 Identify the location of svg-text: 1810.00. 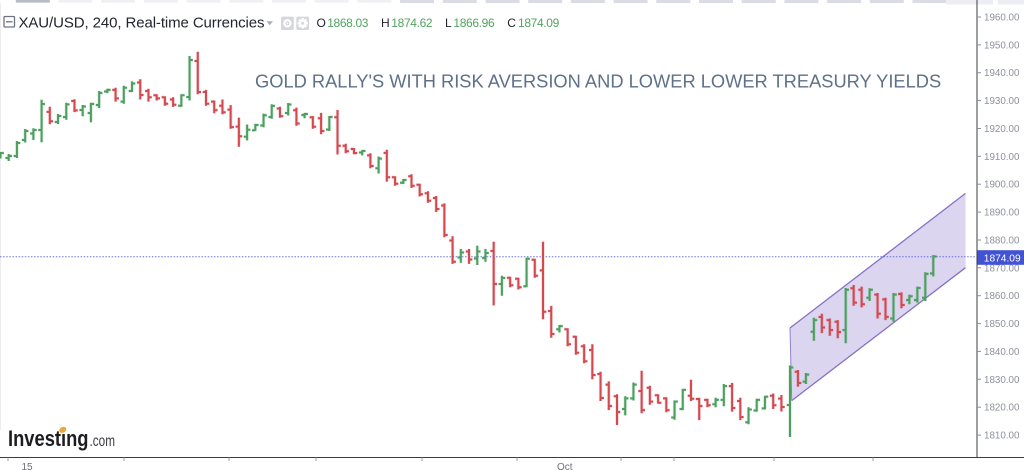
(1002, 436).